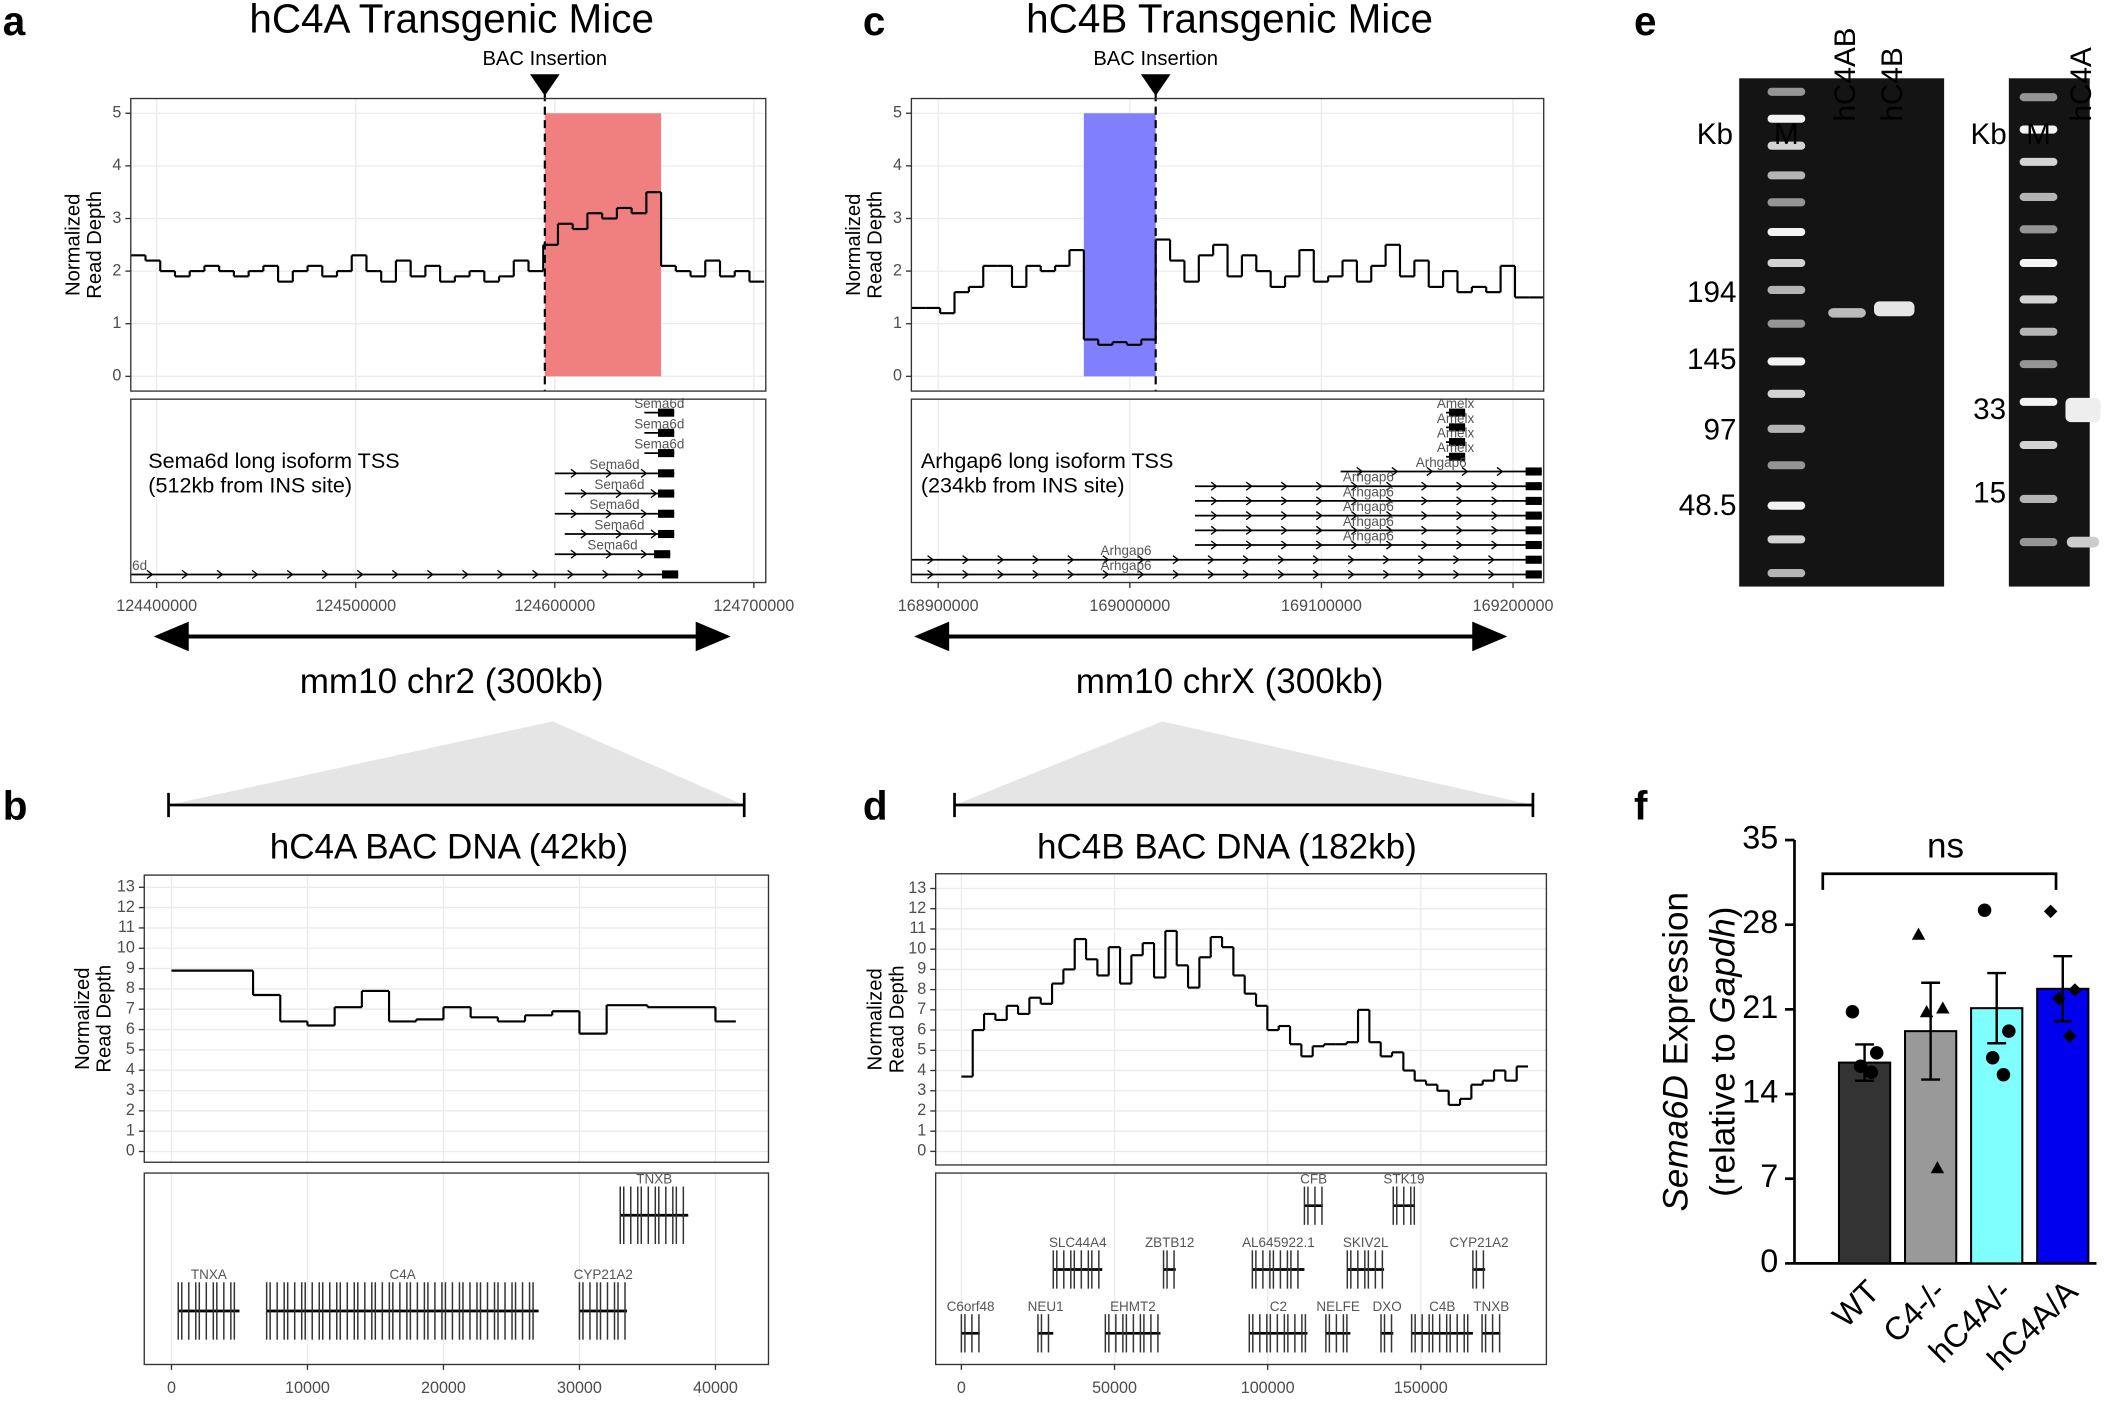  Describe the element at coordinates (544, 85) in the screenshot. I see `insertion-marker` at that location.